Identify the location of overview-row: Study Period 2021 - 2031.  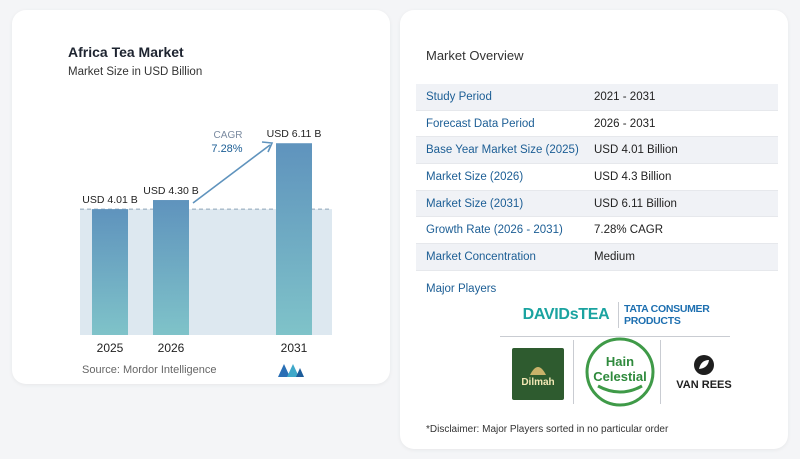
(597, 97).